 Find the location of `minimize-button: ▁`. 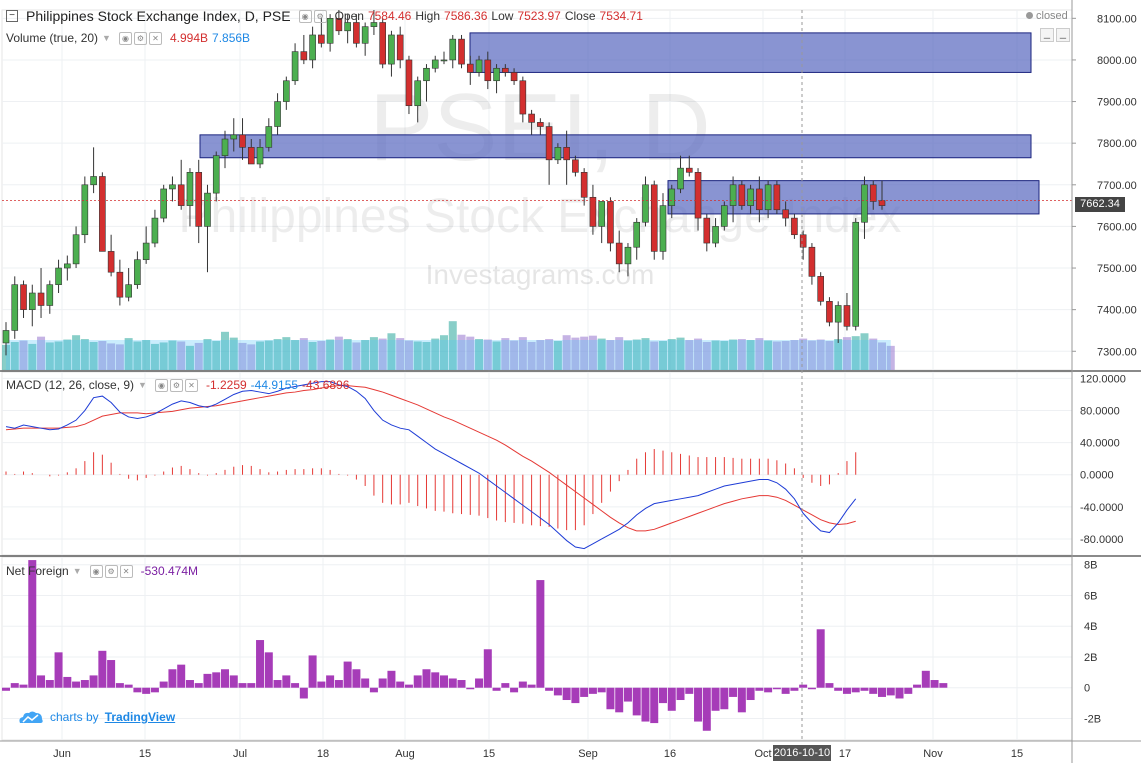

minimize-button: ▁ is located at coordinates (1047, 35).